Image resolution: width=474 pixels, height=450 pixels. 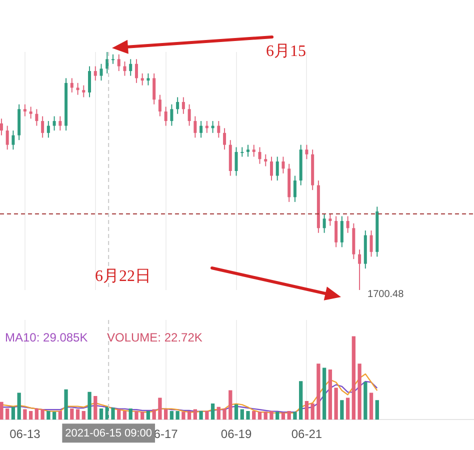 What do you see at coordinates (123, 277) in the screenshot?
I see `annotation: 6月22日` at bounding box center [123, 277].